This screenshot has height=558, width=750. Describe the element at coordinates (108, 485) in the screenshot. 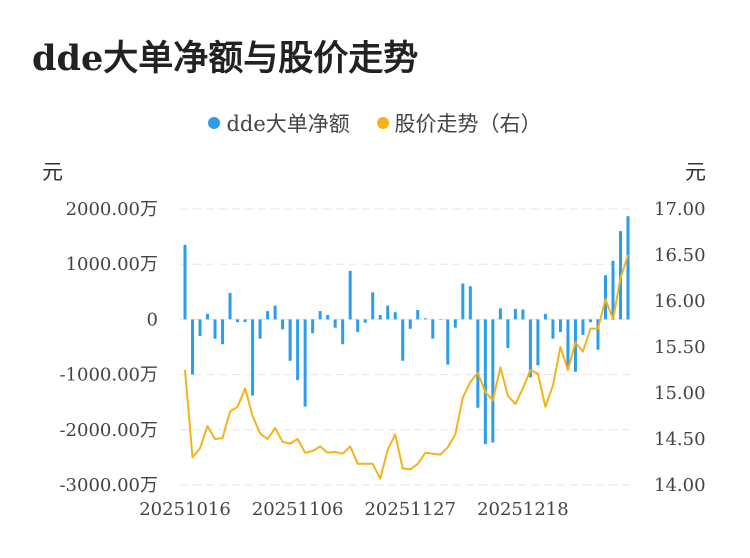

I see `y-left-tick-label: -3000.00万` at that location.